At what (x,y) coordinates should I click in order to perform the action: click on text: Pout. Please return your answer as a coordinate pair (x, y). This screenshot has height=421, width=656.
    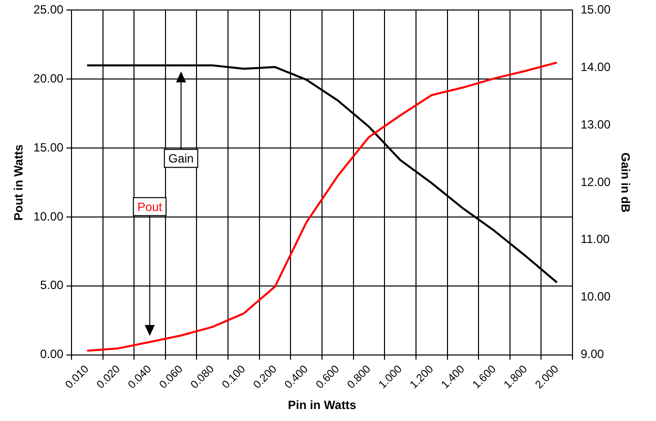
    Looking at the image, I should click on (150, 207).